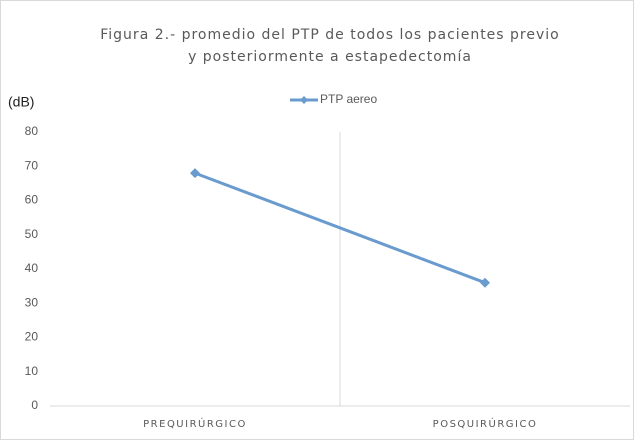 The image size is (634, 440). Describe the element at coordinates (340, 228) in the screenshot. I see `data-line` at that location.